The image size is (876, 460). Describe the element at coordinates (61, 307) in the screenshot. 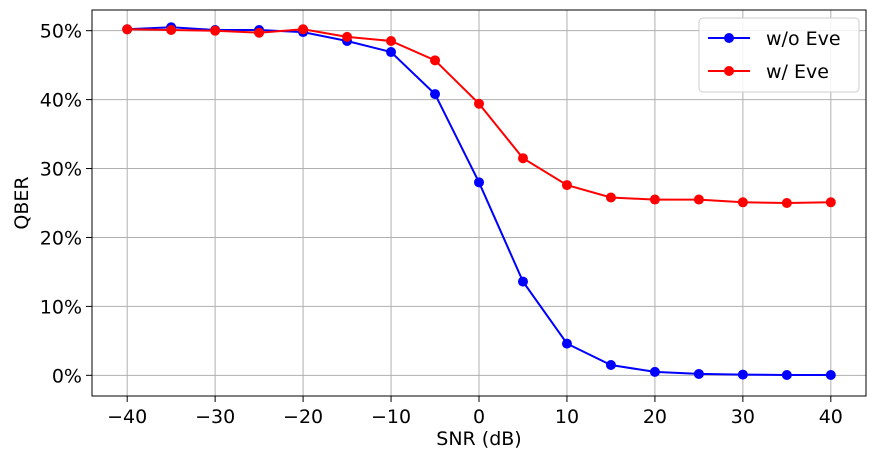

I see `y-tick-label: 10%` at that location.